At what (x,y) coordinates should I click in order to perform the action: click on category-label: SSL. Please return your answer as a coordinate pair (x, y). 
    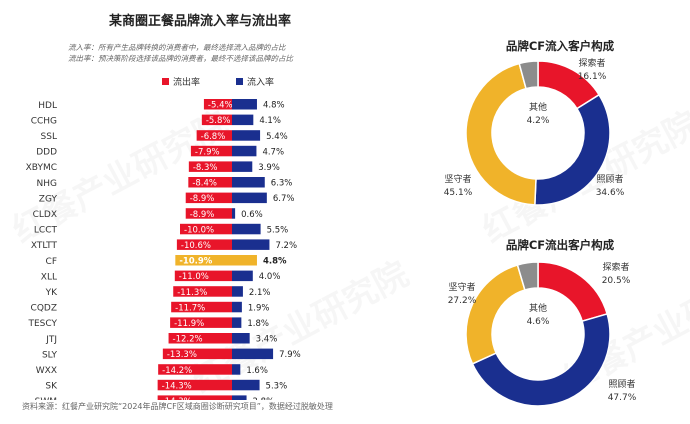
    Looking at the image, I should click on (49, 137).